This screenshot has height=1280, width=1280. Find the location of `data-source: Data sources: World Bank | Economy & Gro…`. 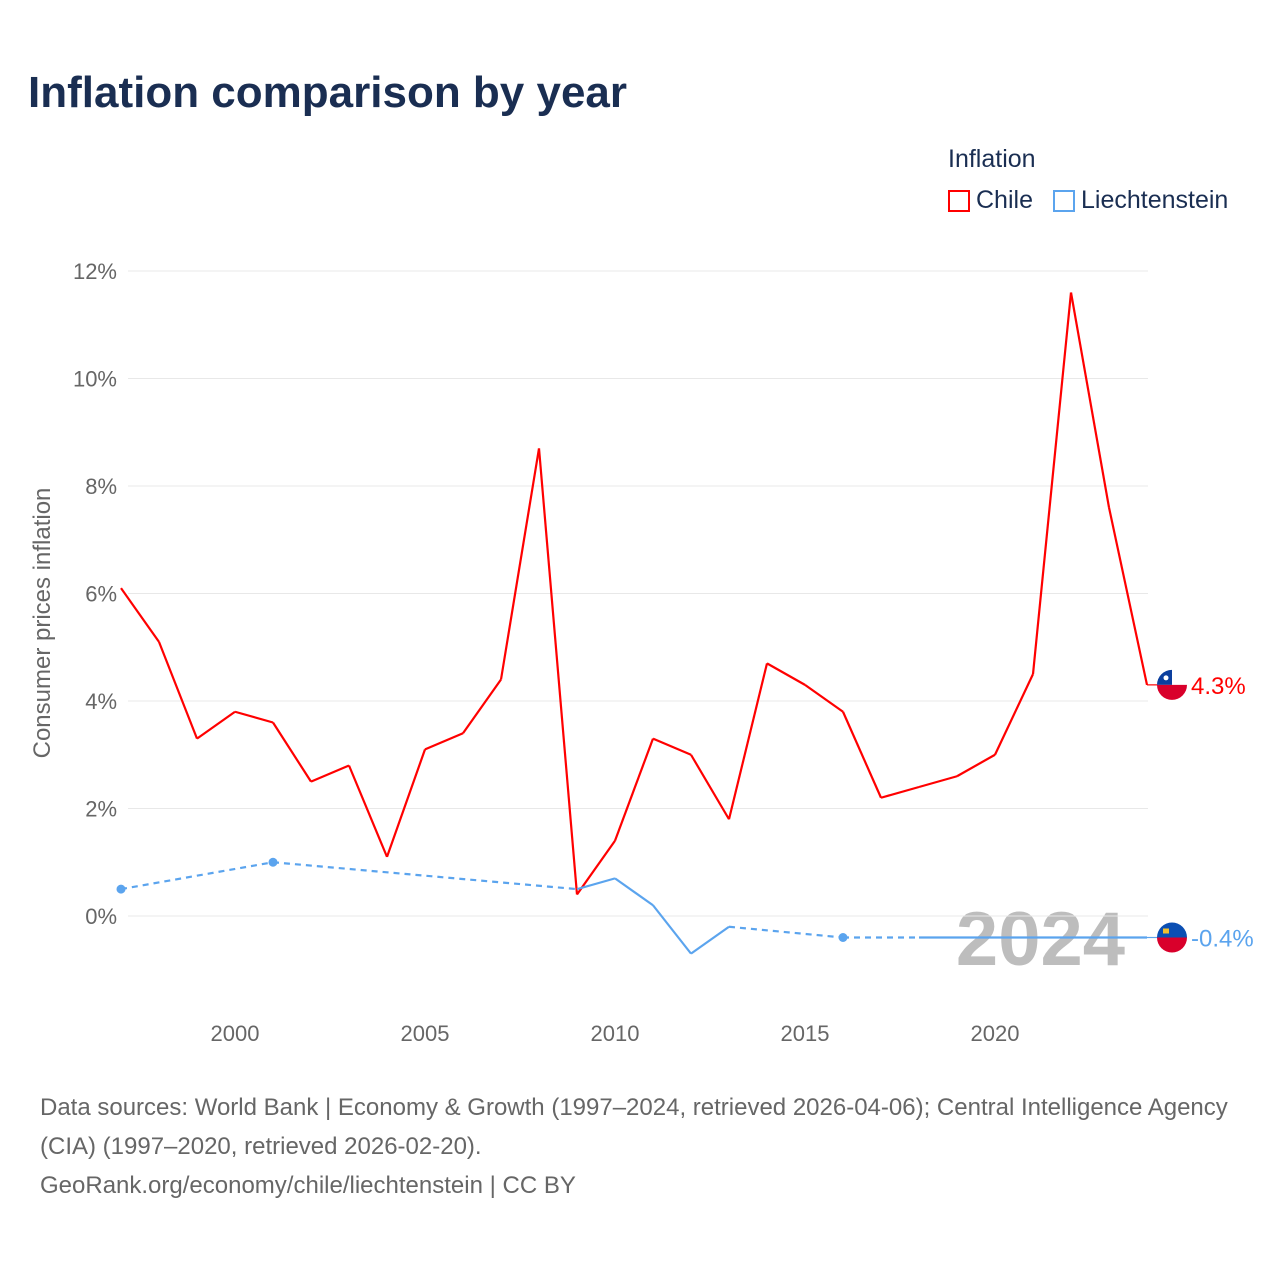

data-source: Data sources: World Bank | Economy & Gro… is located at coordinates (645, 1146).